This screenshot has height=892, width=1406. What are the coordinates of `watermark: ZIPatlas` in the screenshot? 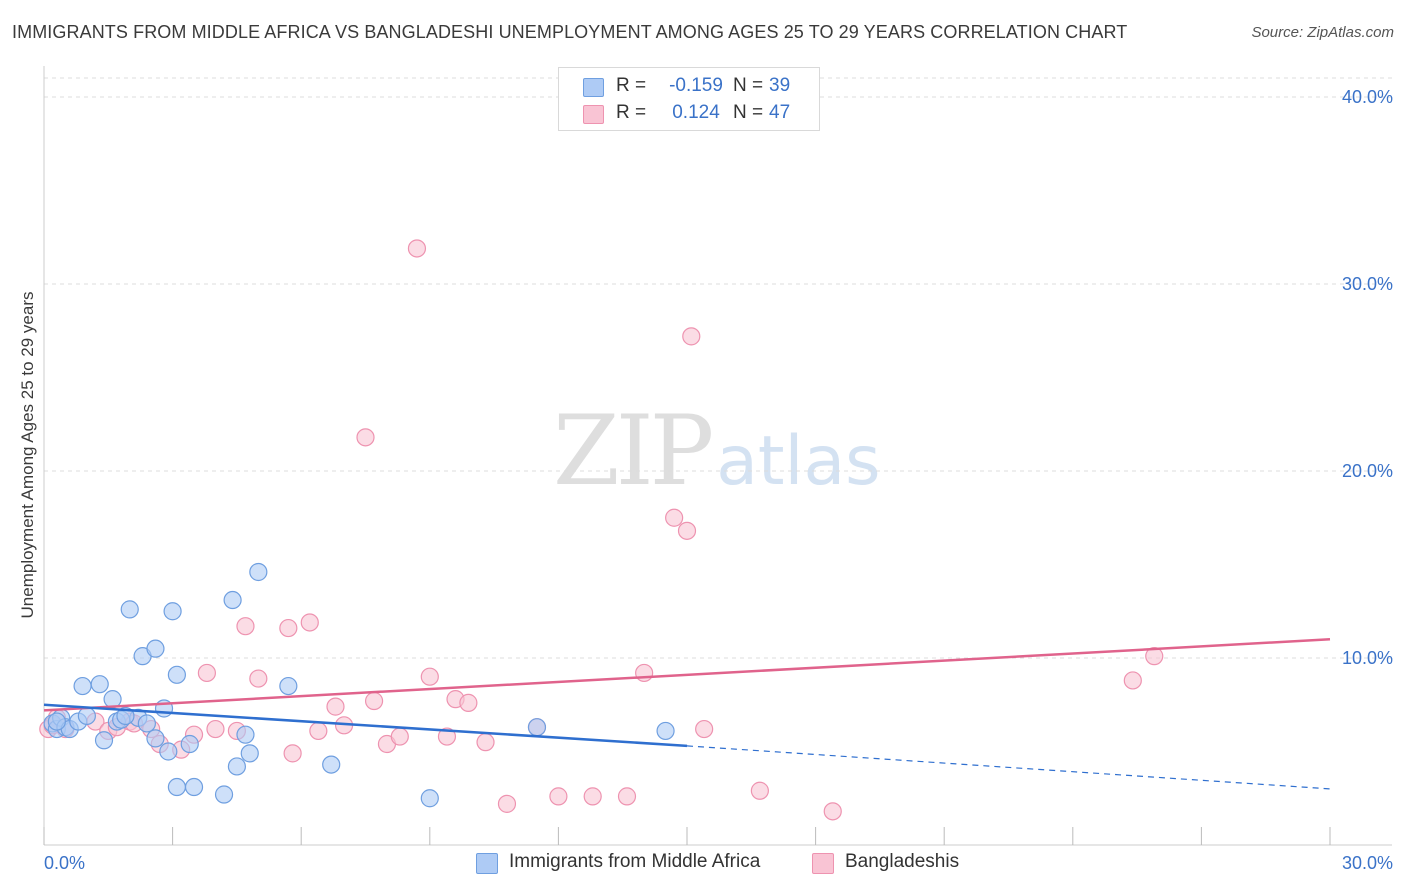 It's located at (717, 451).